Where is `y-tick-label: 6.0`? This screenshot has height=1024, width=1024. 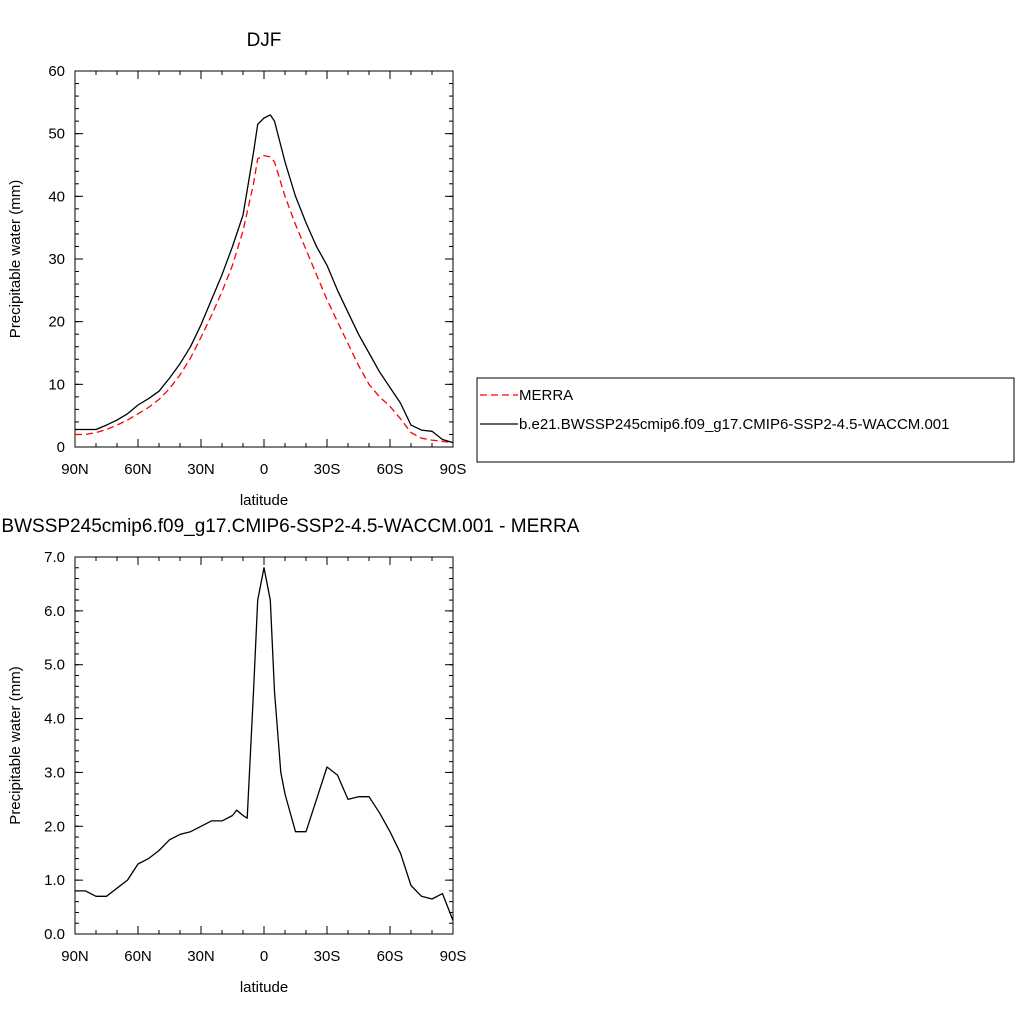 y-tick-label: 6.0 is located at coordinates (54, 611).